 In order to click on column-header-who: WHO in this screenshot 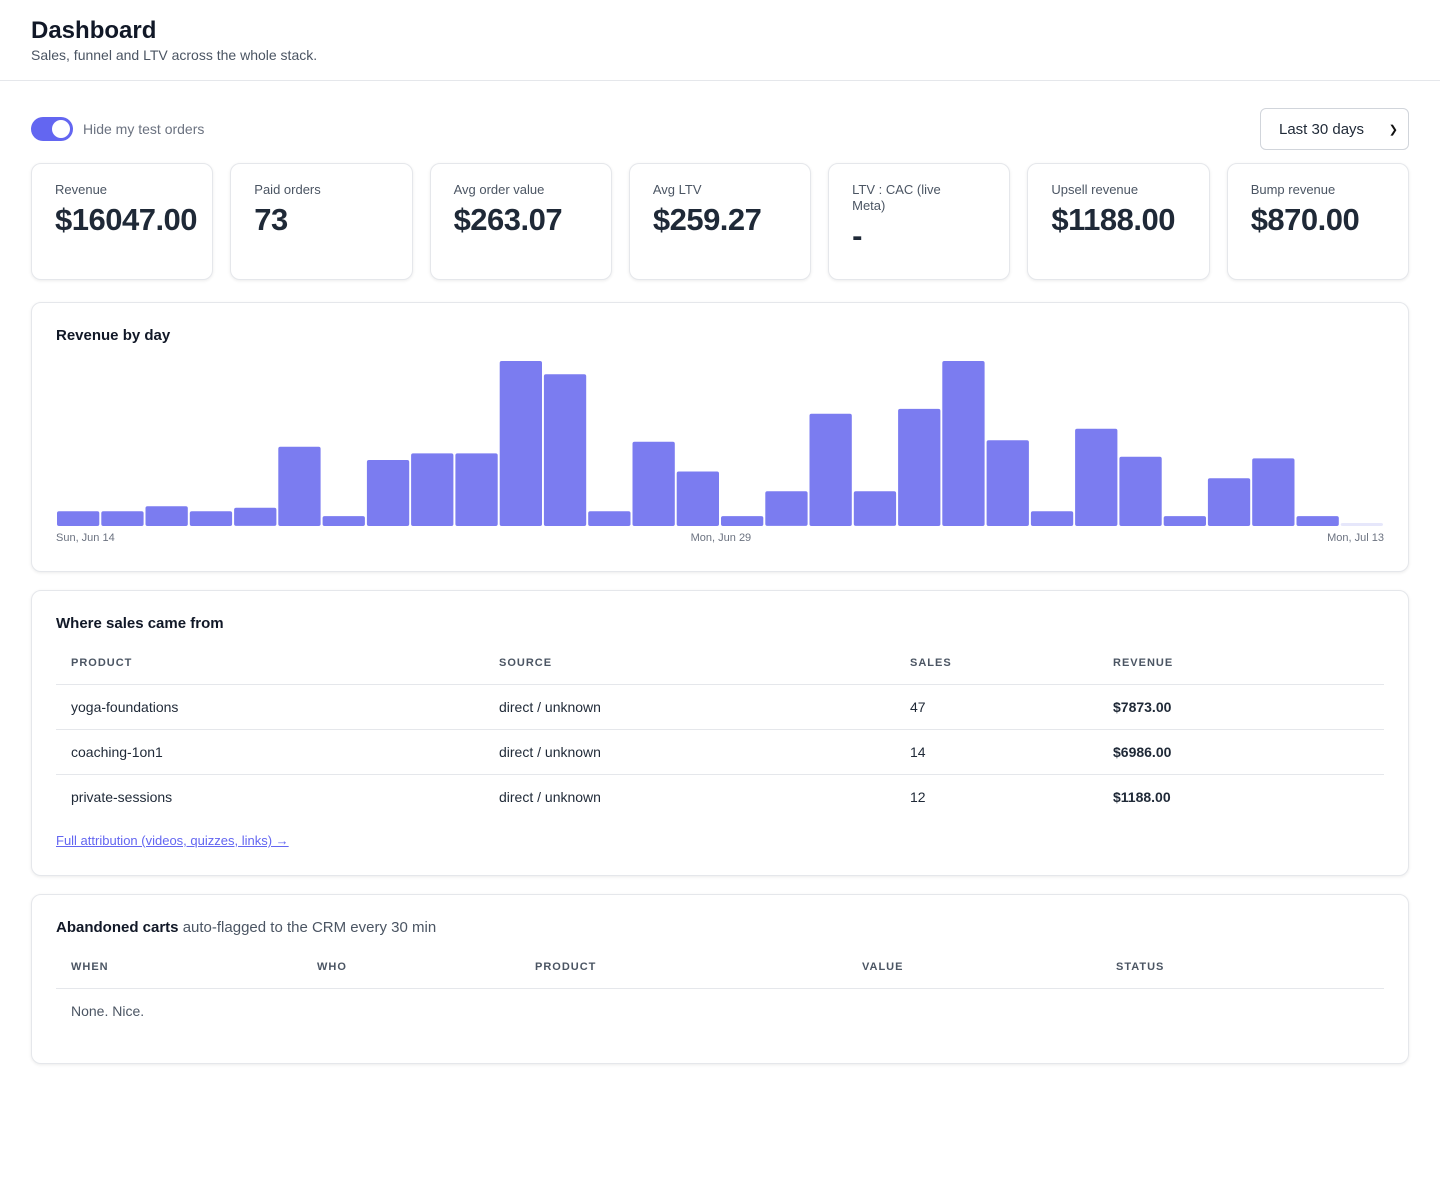, I will do `click(411, 967)`.